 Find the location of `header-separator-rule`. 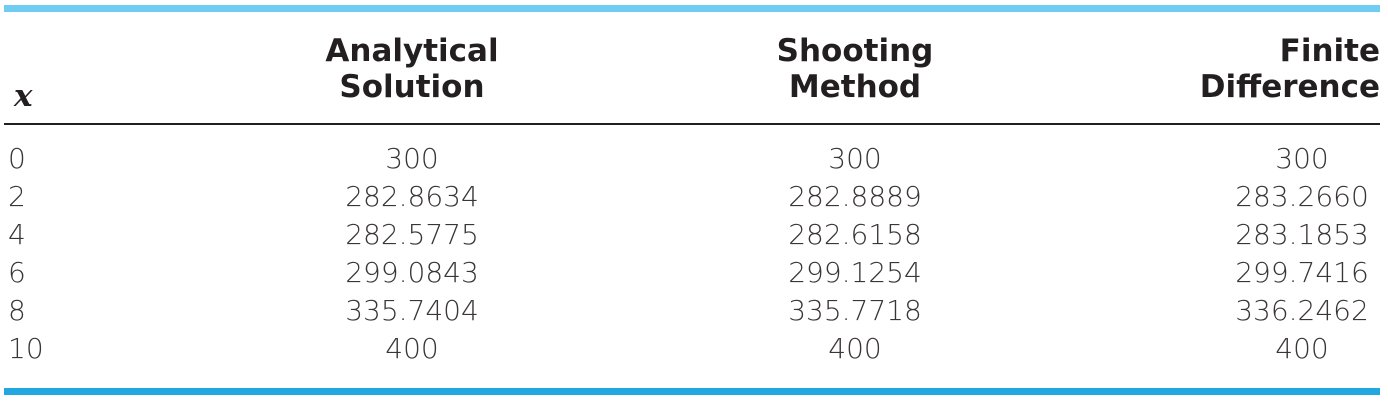

header-separator-rule is located at coordinates (692, 124).